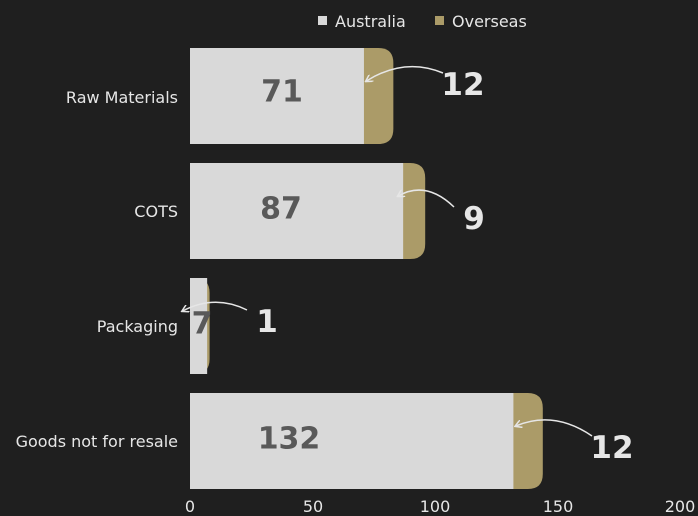 The image size is (698, 516). I want to click on arrow-cots, so click(426, 198).